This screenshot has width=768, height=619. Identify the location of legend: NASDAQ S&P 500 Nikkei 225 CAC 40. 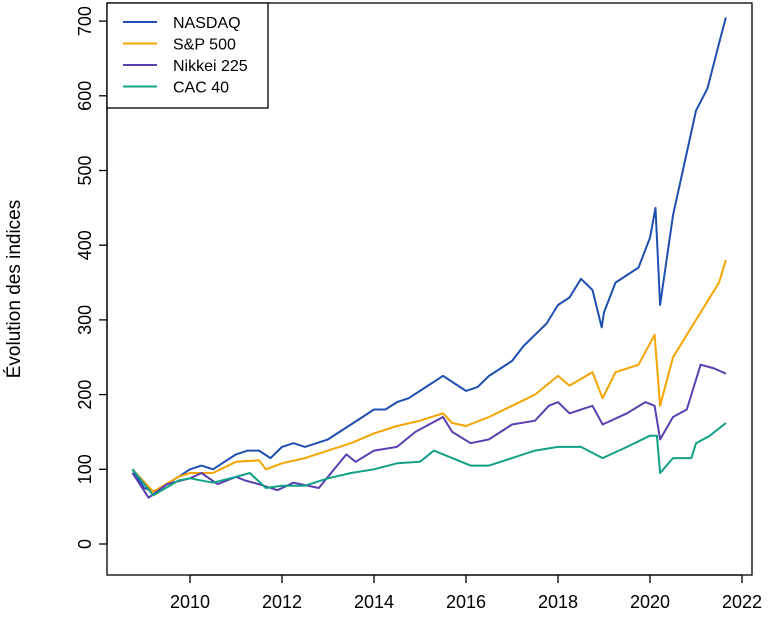
(187, 55).